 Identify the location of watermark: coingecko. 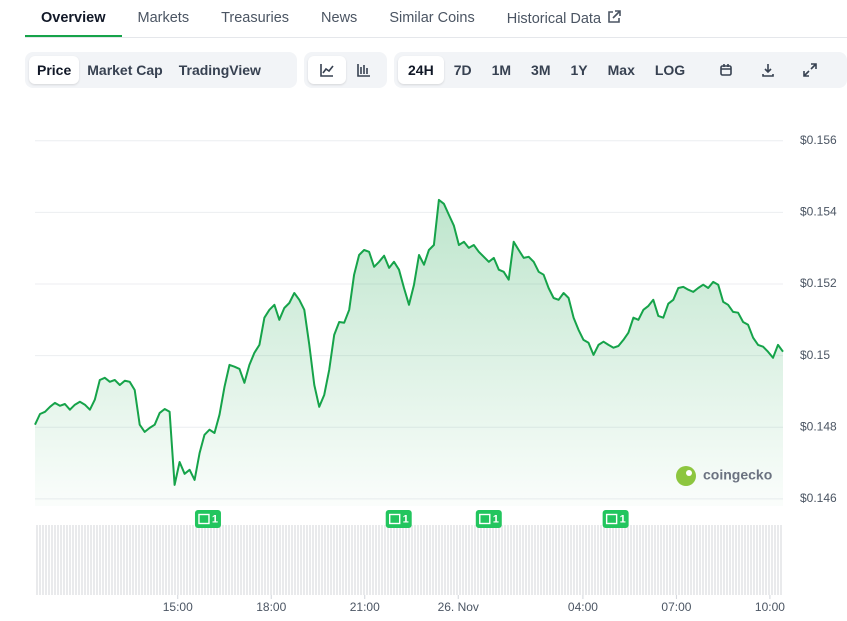
(724, 476).